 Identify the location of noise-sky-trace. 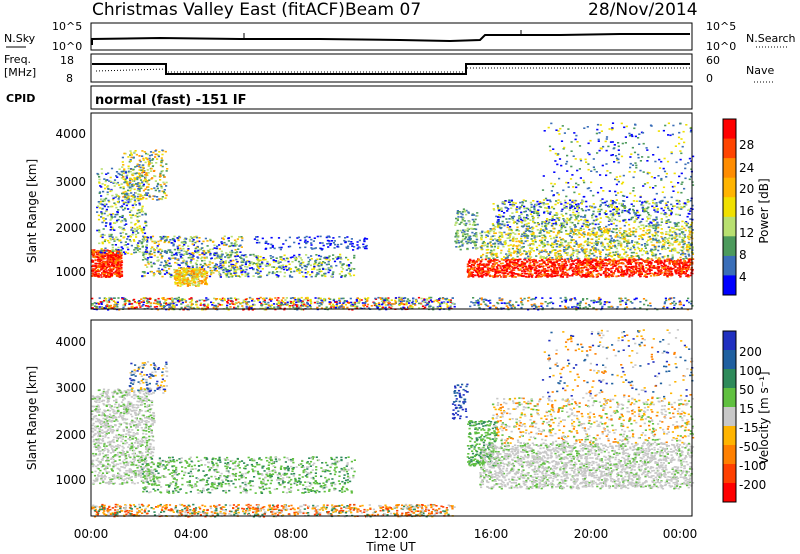
(390, 39).